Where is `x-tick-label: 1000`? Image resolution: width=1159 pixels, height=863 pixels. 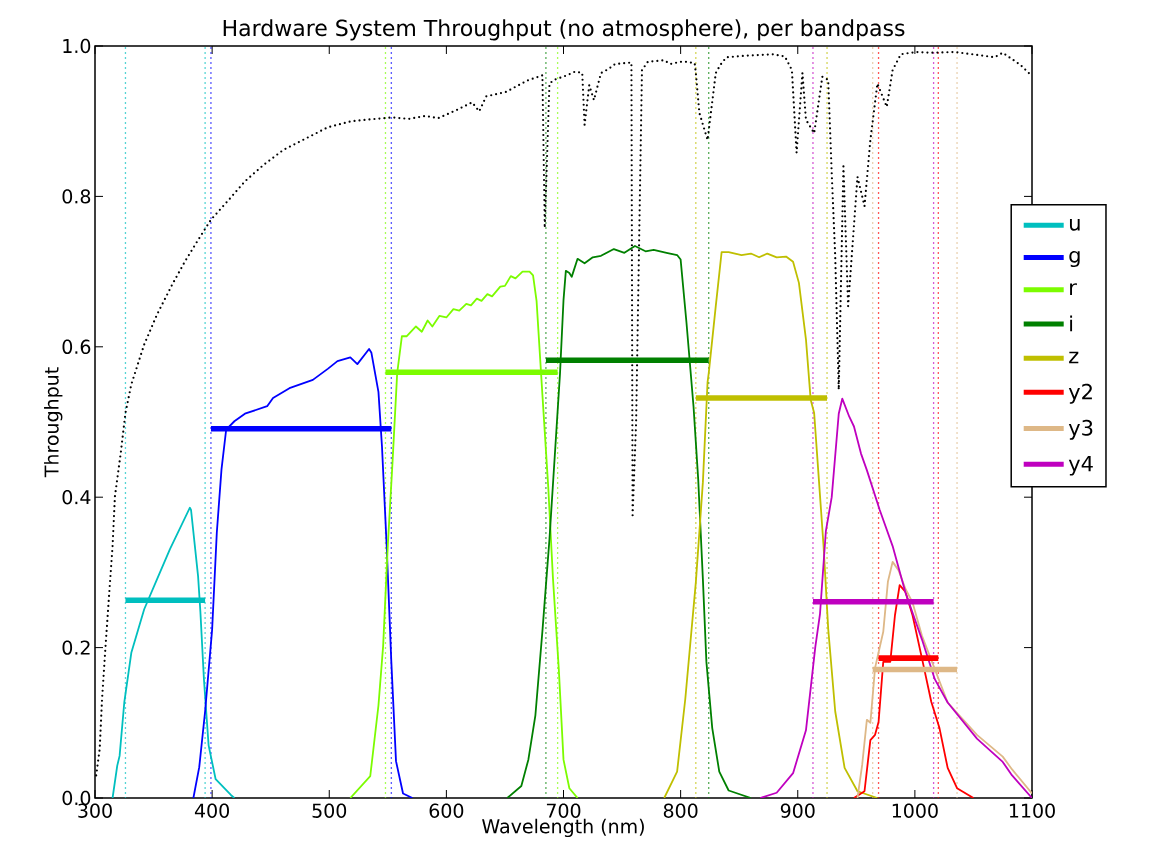
x-tick-label: 1000 is located at coordinates (915, 810).